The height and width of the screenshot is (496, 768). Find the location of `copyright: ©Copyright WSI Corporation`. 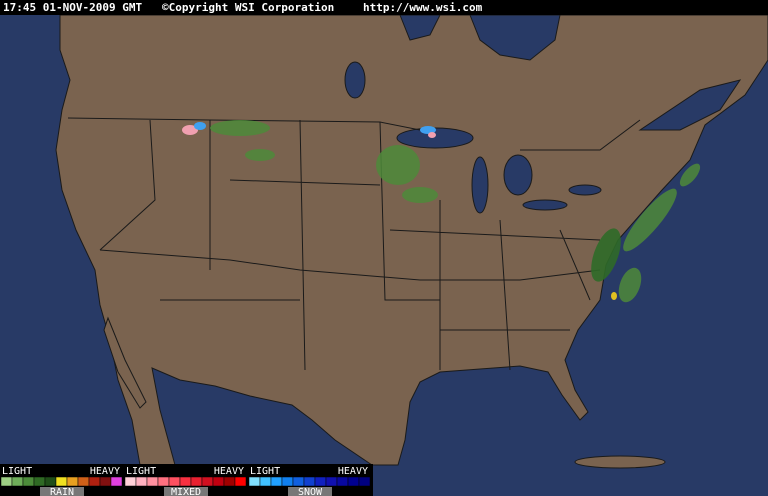

copyright: ©Copyright WSI Corporation is located at coordinates (248, 7).